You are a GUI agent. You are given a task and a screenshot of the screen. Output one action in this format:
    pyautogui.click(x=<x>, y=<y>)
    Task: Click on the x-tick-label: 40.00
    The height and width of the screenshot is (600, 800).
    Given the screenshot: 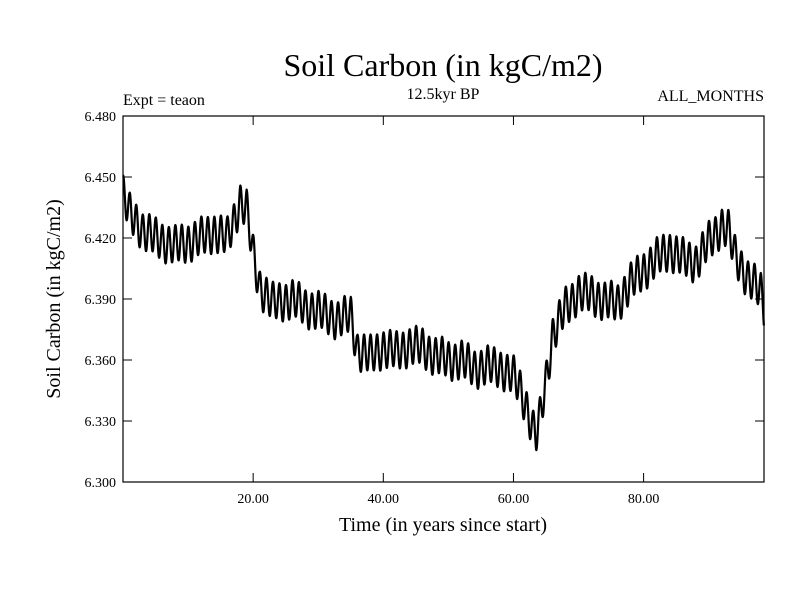 What is the action you would take?
    pyautogui.click(x=384, y=499)
    